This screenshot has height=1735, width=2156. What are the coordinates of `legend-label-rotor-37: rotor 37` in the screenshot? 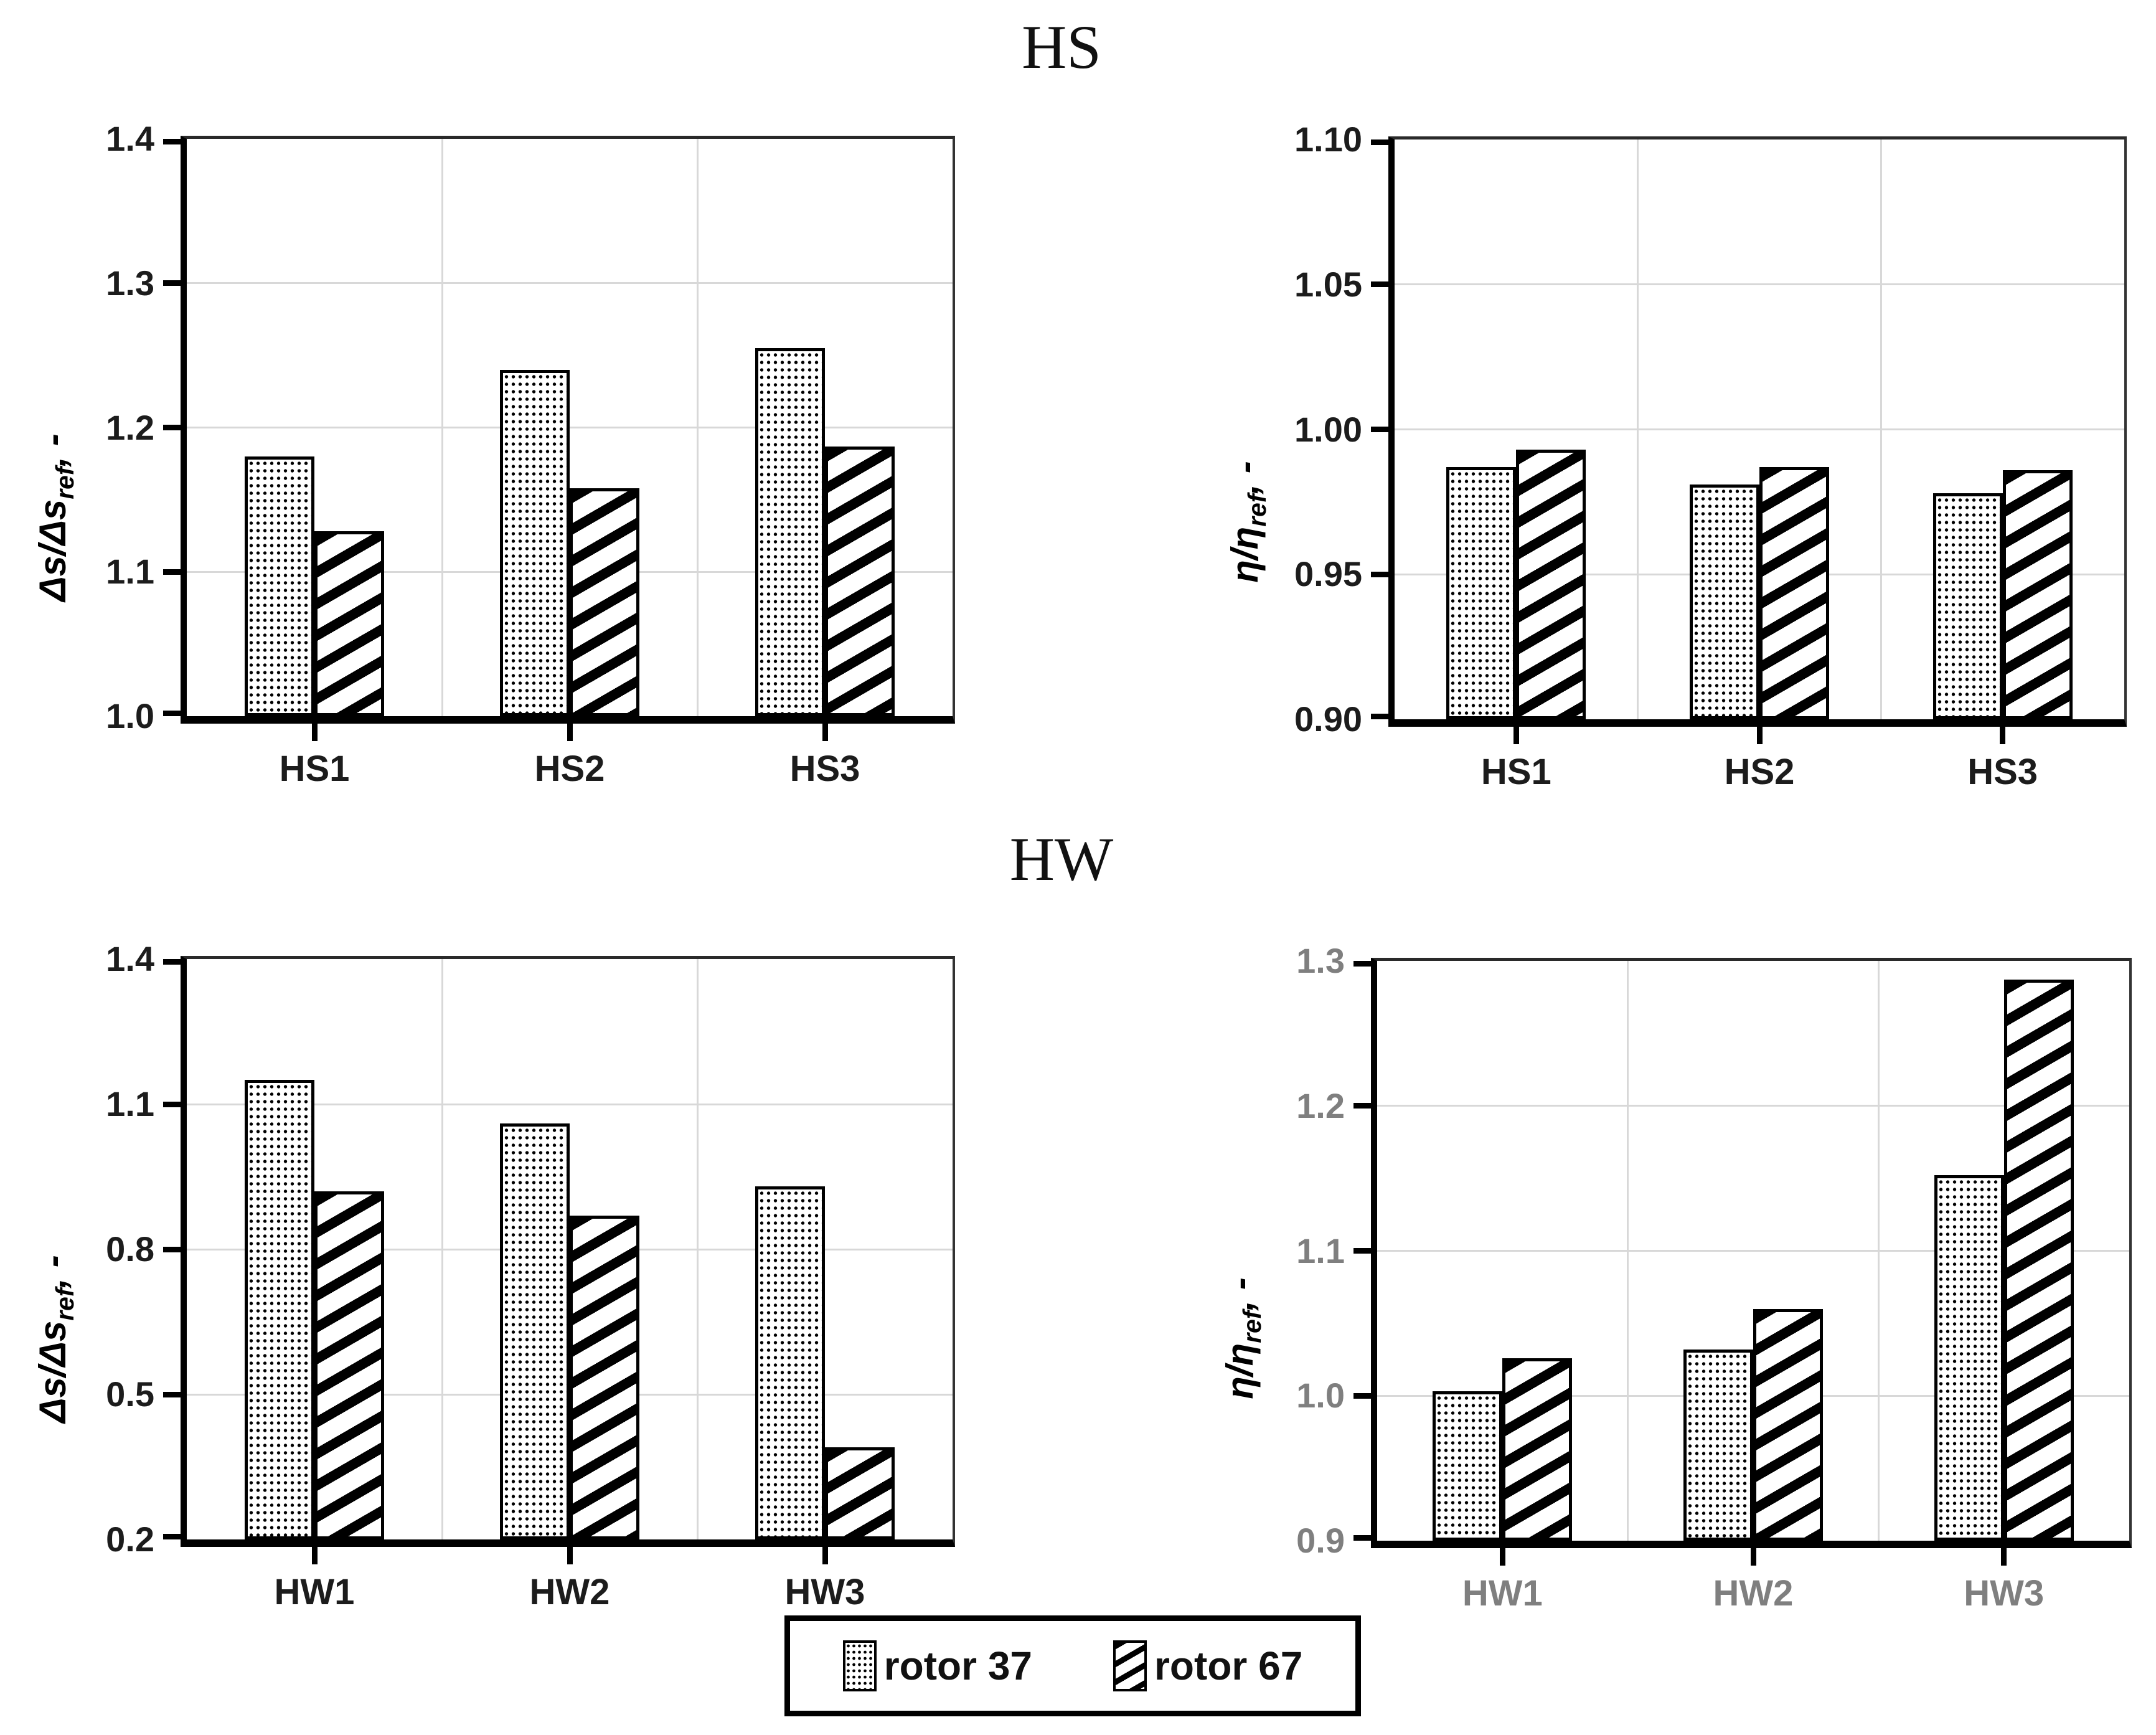 It's located at (958, 1665).